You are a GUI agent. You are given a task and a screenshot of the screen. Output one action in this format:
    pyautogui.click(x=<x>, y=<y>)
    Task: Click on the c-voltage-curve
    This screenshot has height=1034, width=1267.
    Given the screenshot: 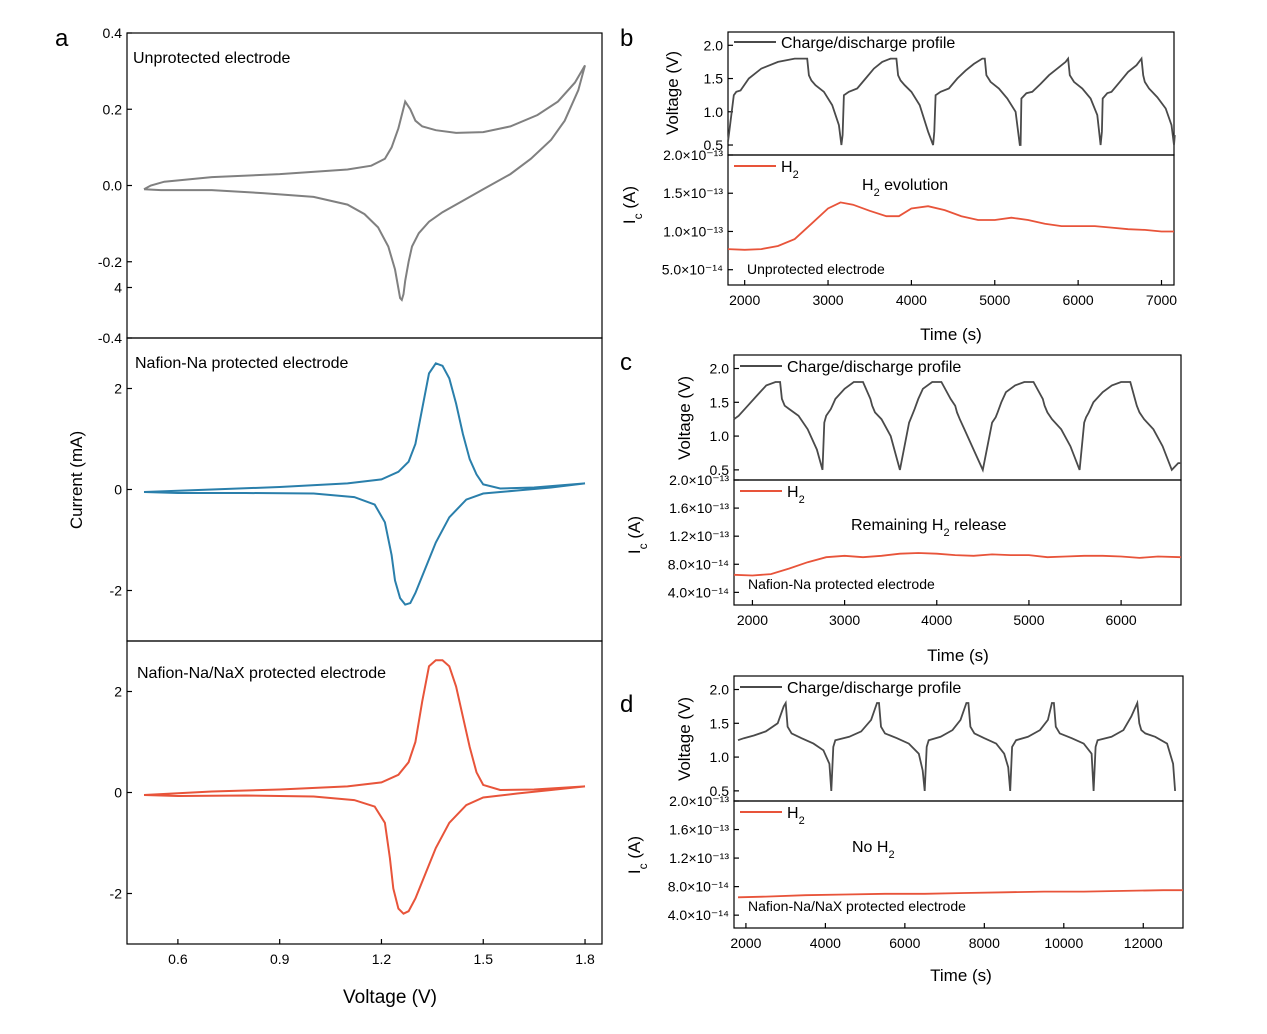 What is the action you would take?
    pyautogui.click(x=957, y=427)
    